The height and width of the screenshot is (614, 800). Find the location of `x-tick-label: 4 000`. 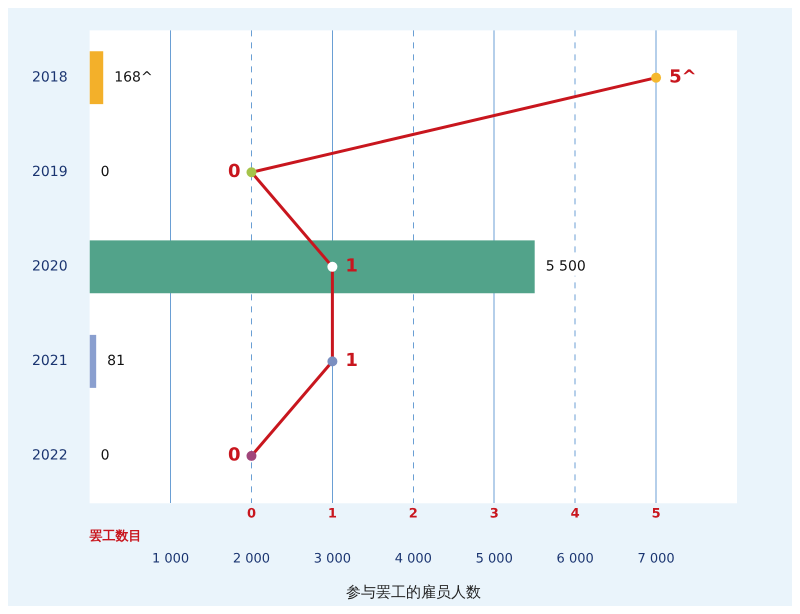

x-tick-label: 4 000 is located at coordinates (413, 559).